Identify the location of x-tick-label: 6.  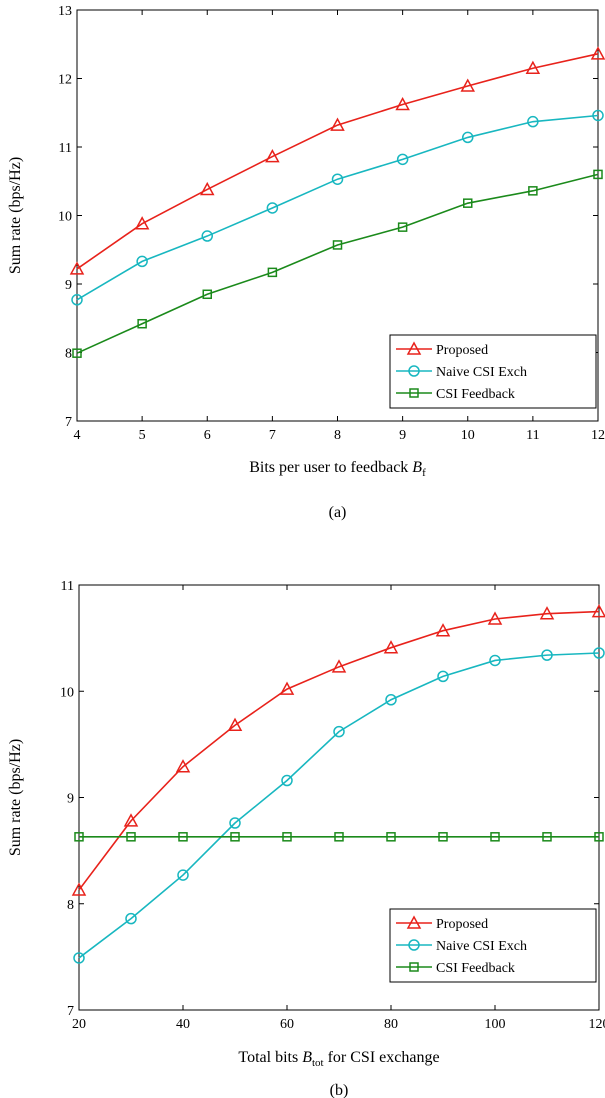
(207, 435).